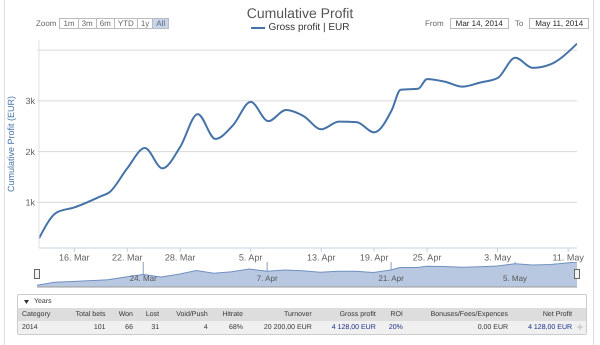 The width and height of the screenshot is (600, 345). Describe the element at coordinates (145, 23) in the screenshot. I see `text: 1y` at that location.